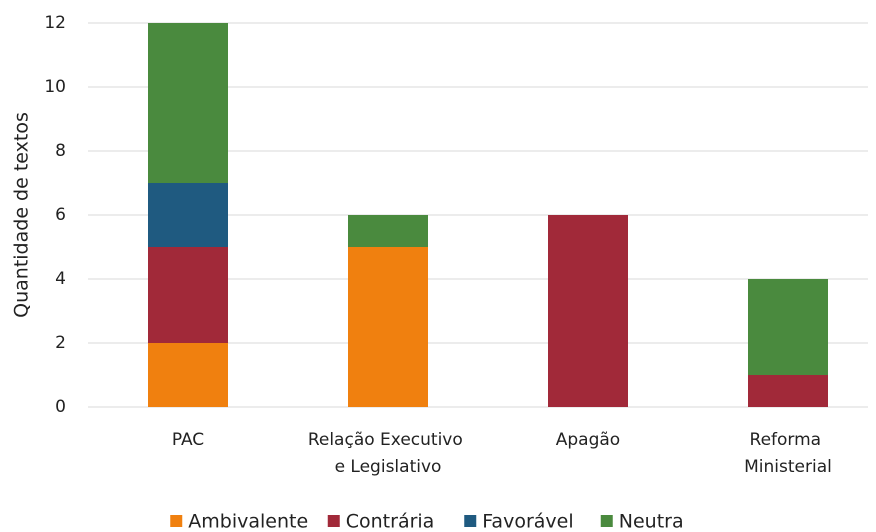 The height and width of the screenshot is (532, 876). What do you see at coordinates (60, 407) in the screenshot?
I see `y-tick-label: 0` at bounding box center [60, 407].